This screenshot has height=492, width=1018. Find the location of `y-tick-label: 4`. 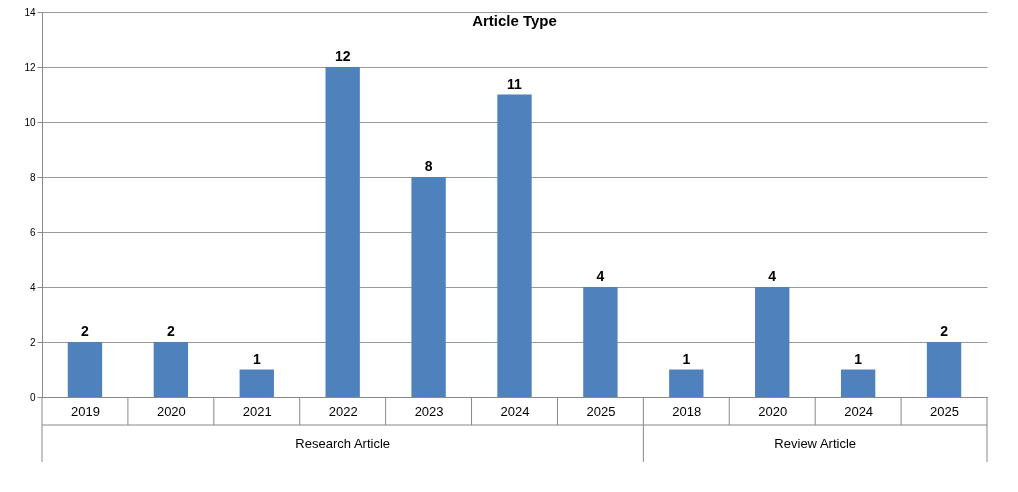

y-tick-label: 4 is located at coordinates (32, 287).